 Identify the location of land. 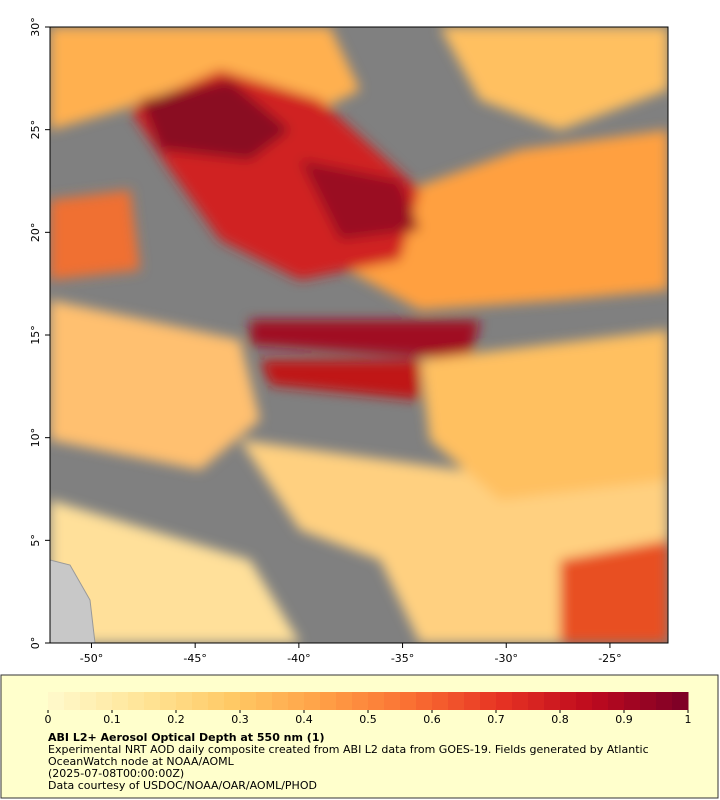
(73, 601).